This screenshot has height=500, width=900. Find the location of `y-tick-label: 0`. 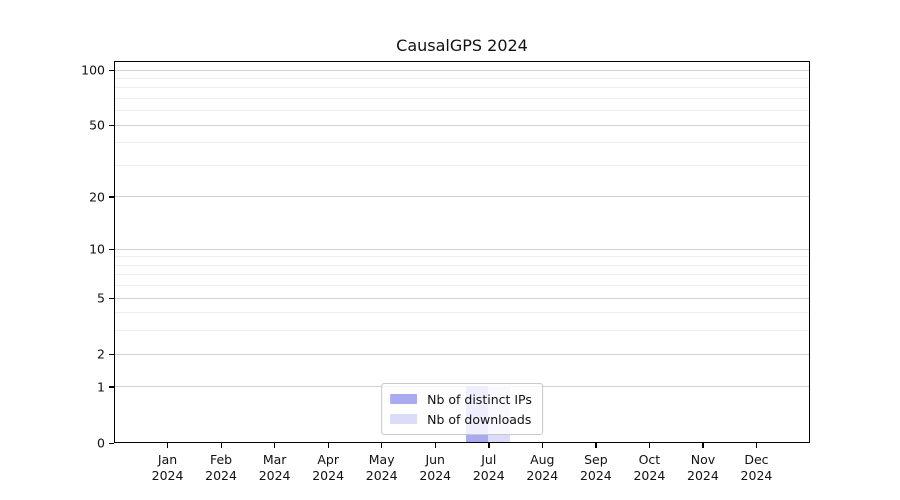

y-tick-label: 0 is located at coordinates (101, 443).